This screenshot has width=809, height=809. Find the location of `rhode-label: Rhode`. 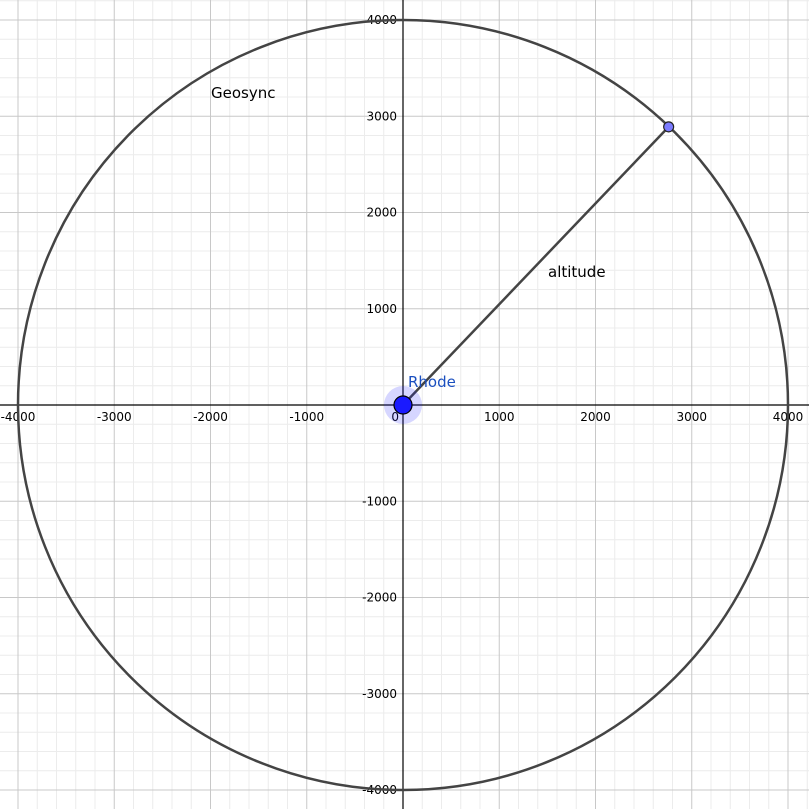

rhode-label: Rhode is located at coordinates (432, 382).